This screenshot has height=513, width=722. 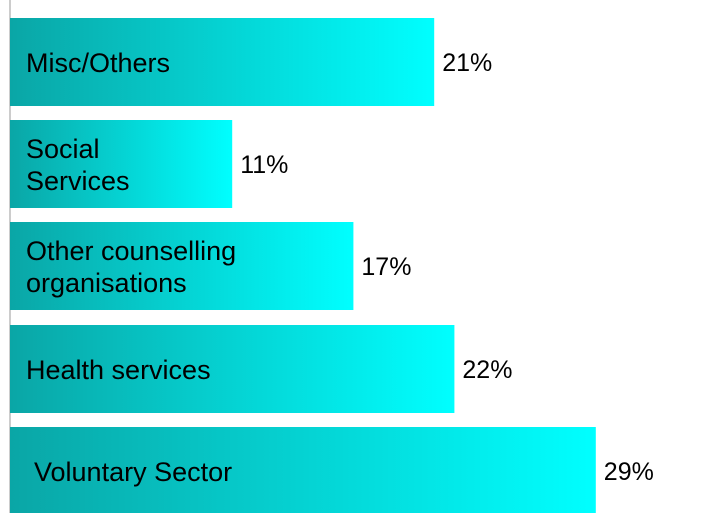 I want to click on category-label: Voluntary Sector, so click(x=133, y=472).